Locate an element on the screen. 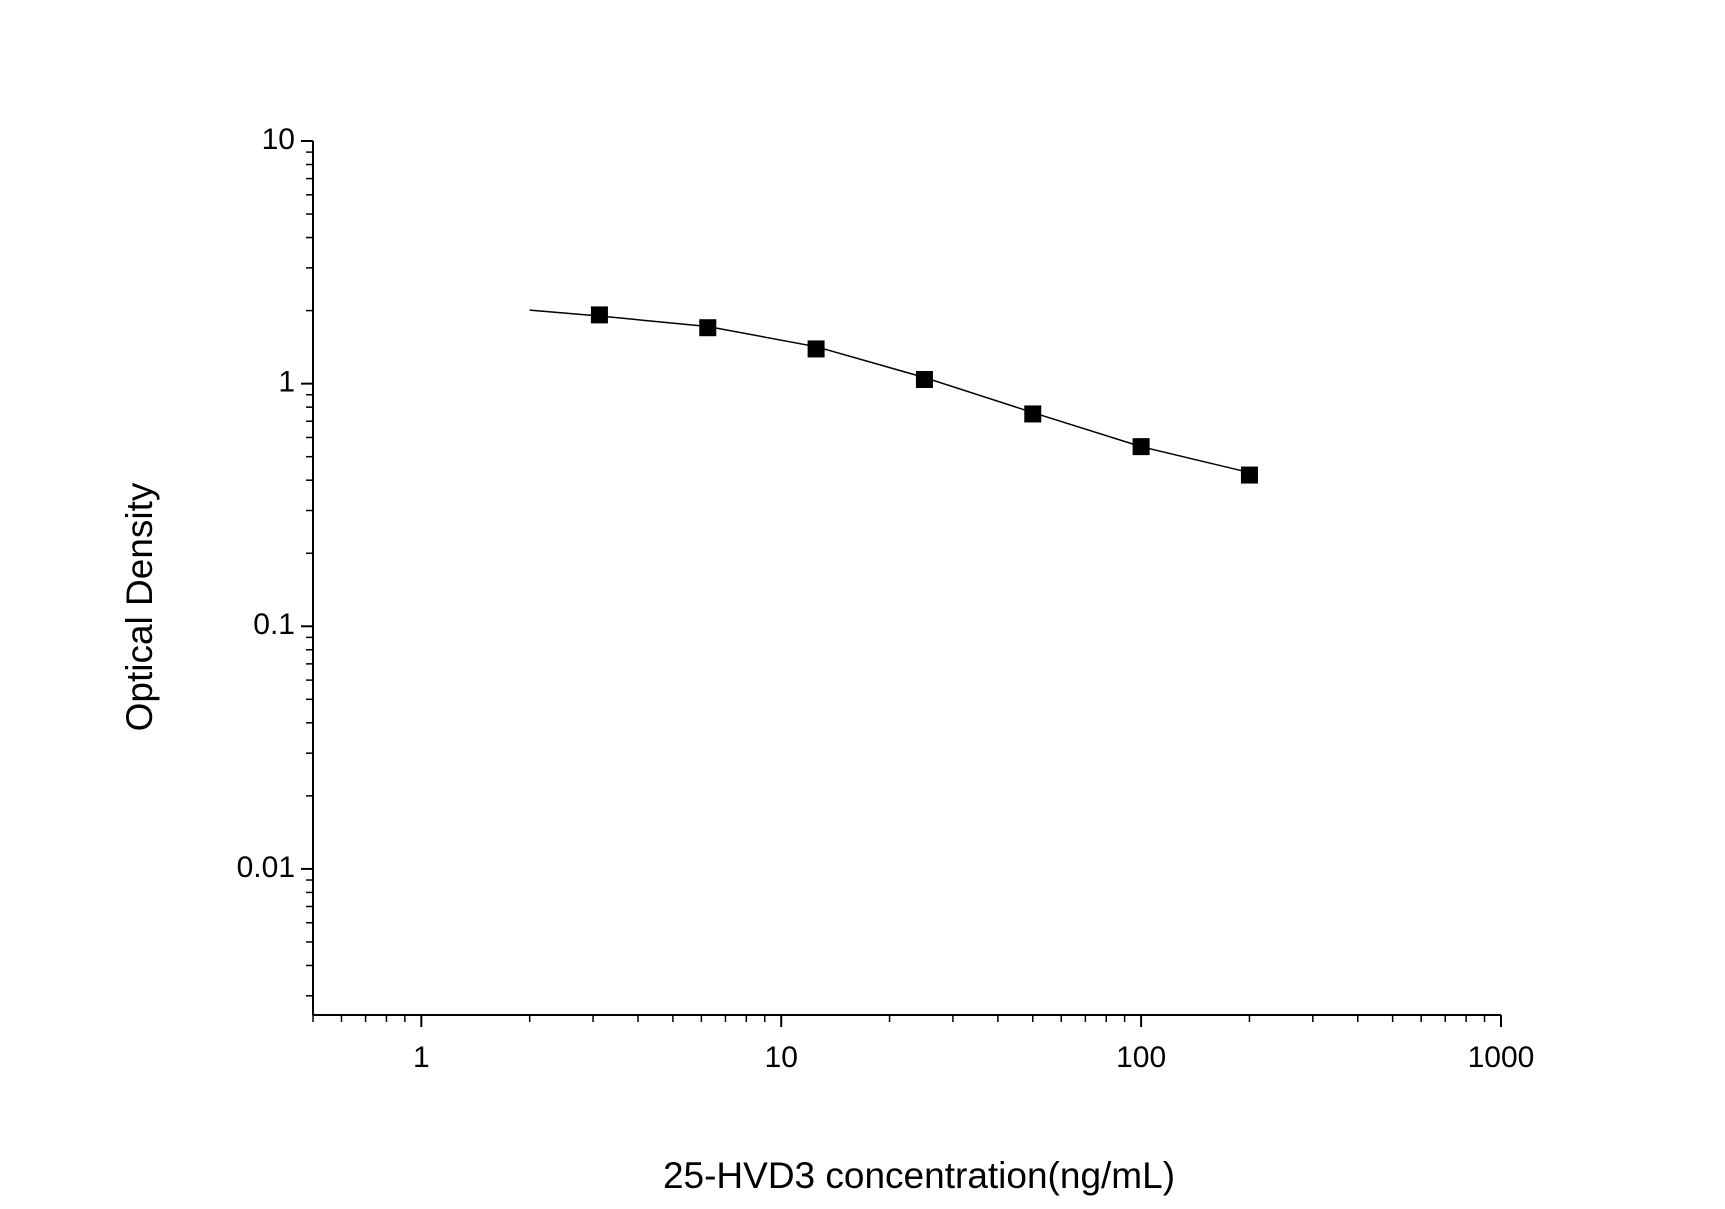  y-axis-title: Optical Density is located at coordinates (139, 606).